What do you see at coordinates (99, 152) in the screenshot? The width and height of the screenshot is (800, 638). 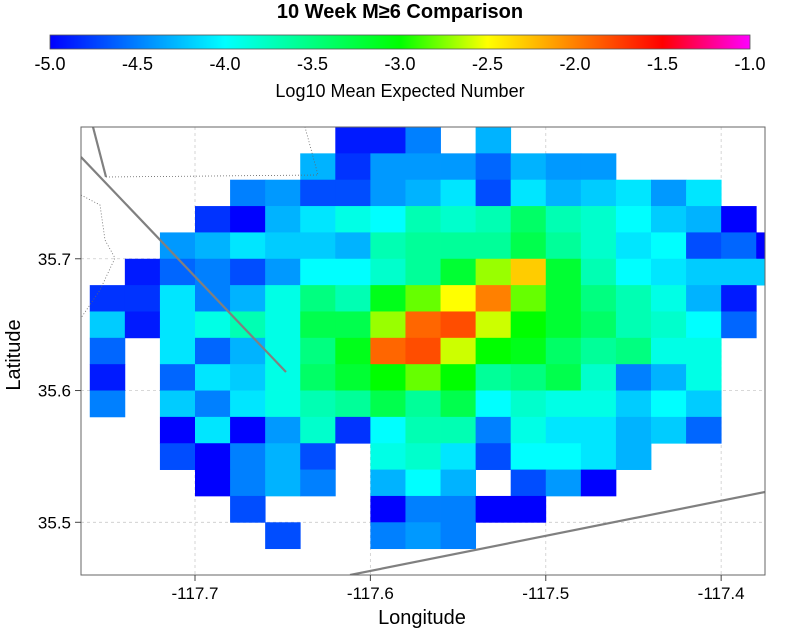 I see `fault-line-north` at bounding box center [99, 152].